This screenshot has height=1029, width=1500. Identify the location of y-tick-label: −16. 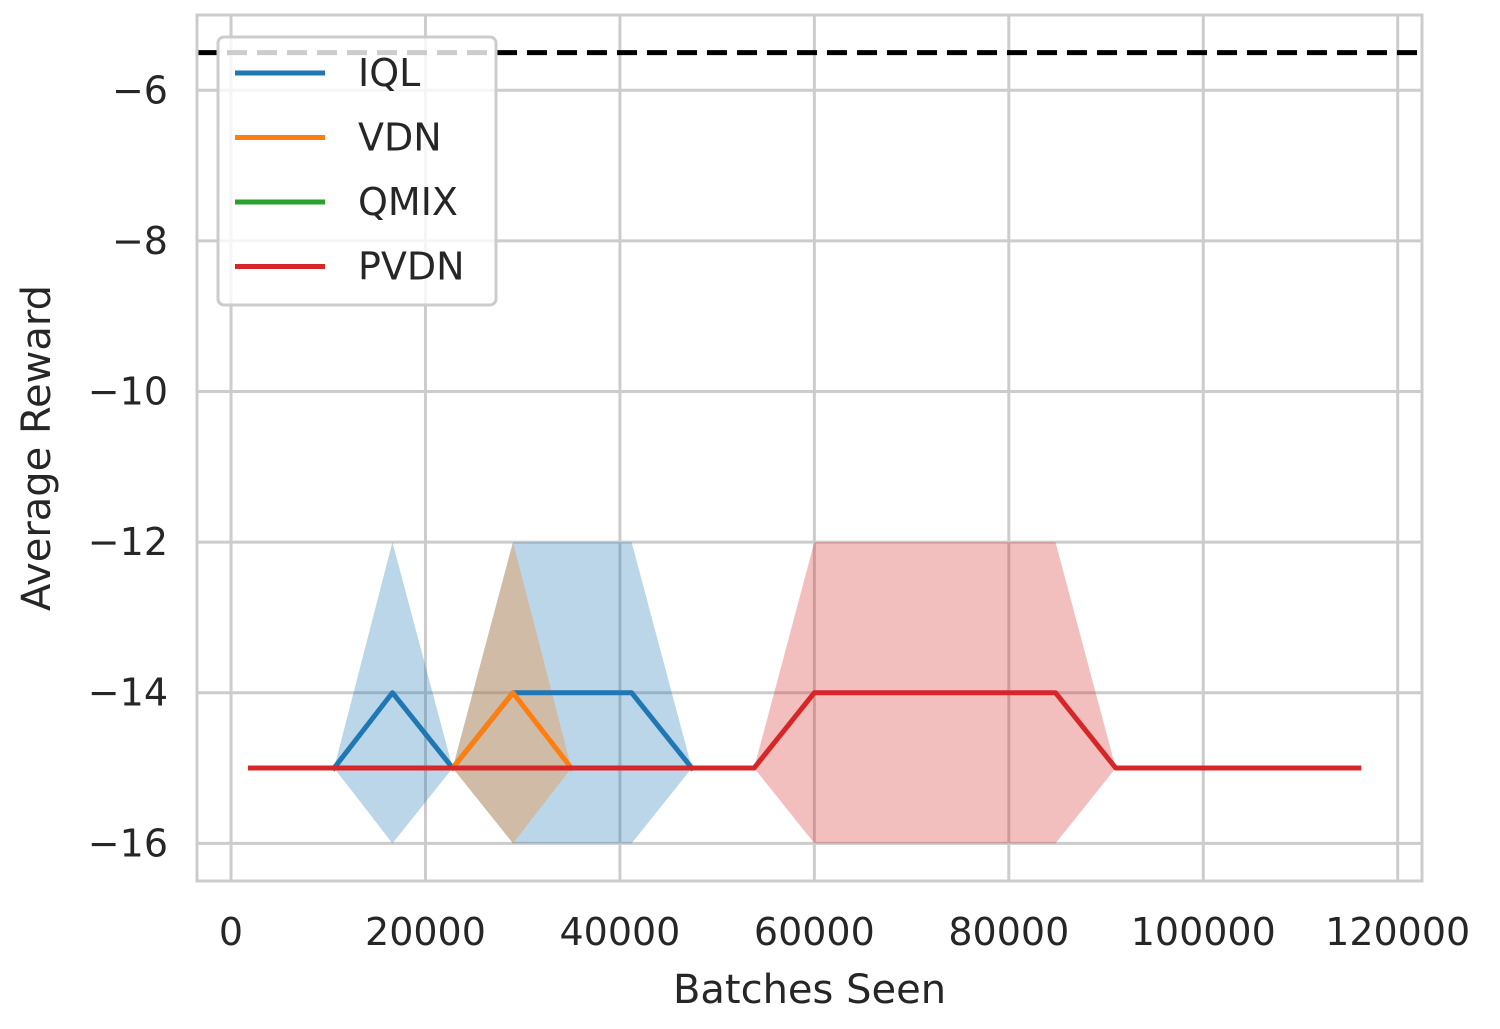
(128, 843).